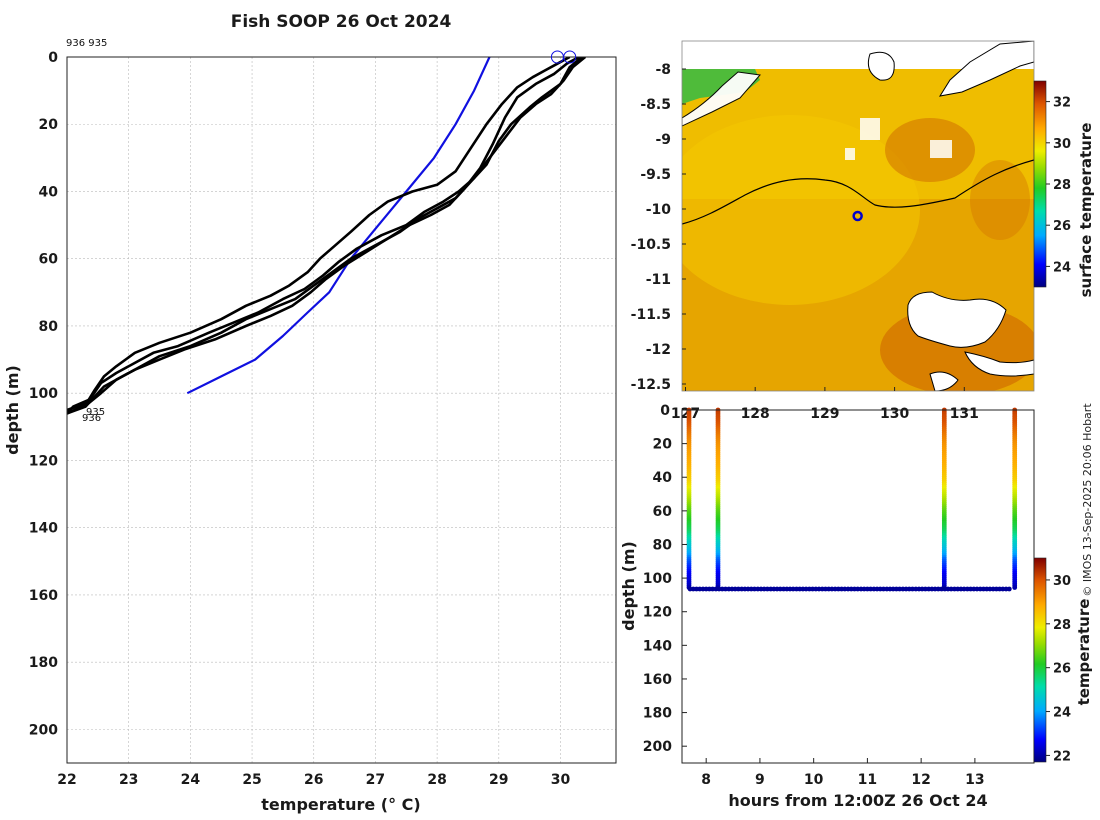 This screenshot has width=1100, height=820. I want to click on sst-map-field, so click(858, 216).